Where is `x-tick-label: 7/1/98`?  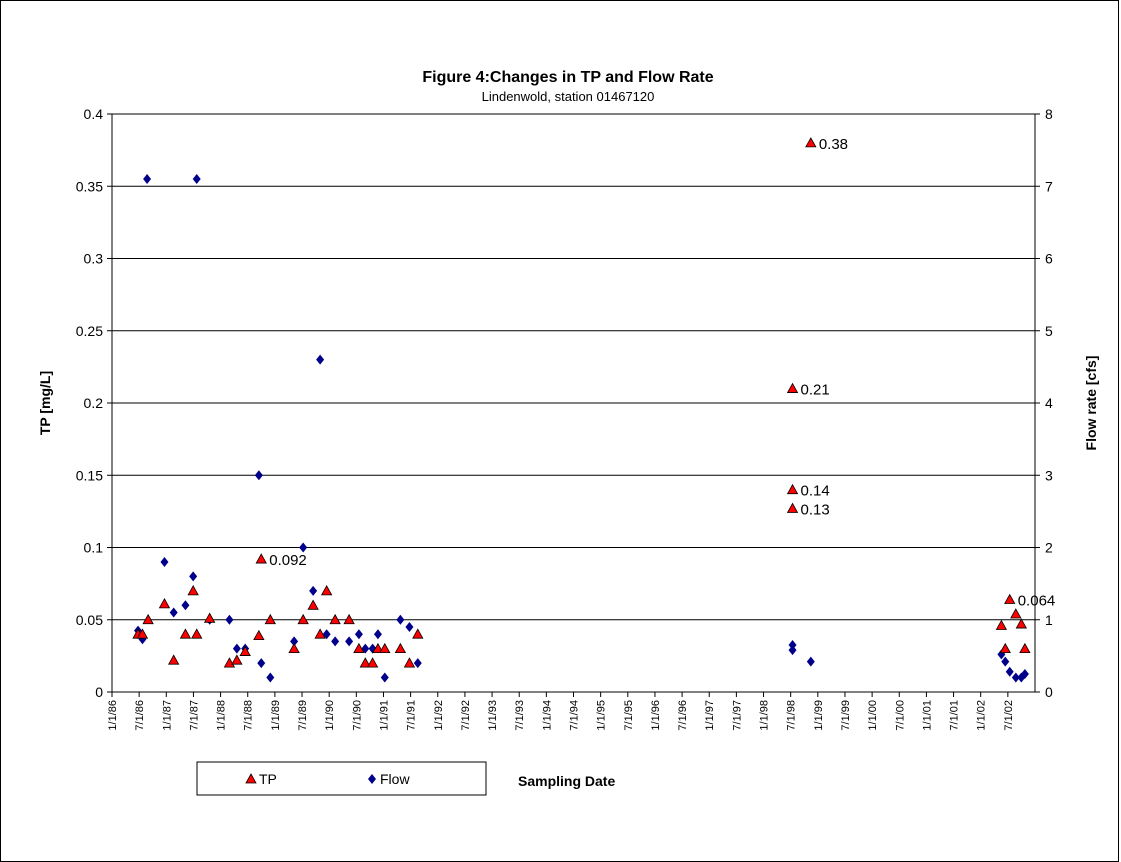
x-tick-label: 7/1/98 is located at coordinates (792, 715).